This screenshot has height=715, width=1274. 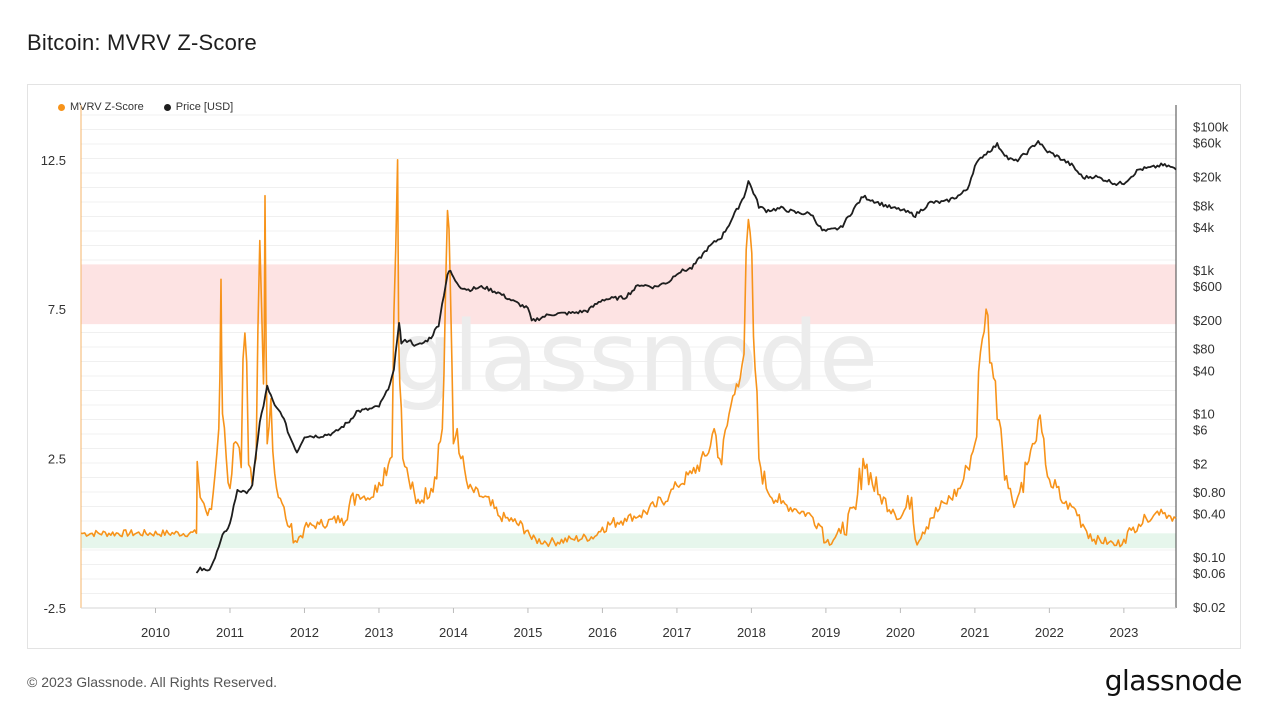 I want to click on y-right-tick-label: $60k, so click(x=1207, y=143).